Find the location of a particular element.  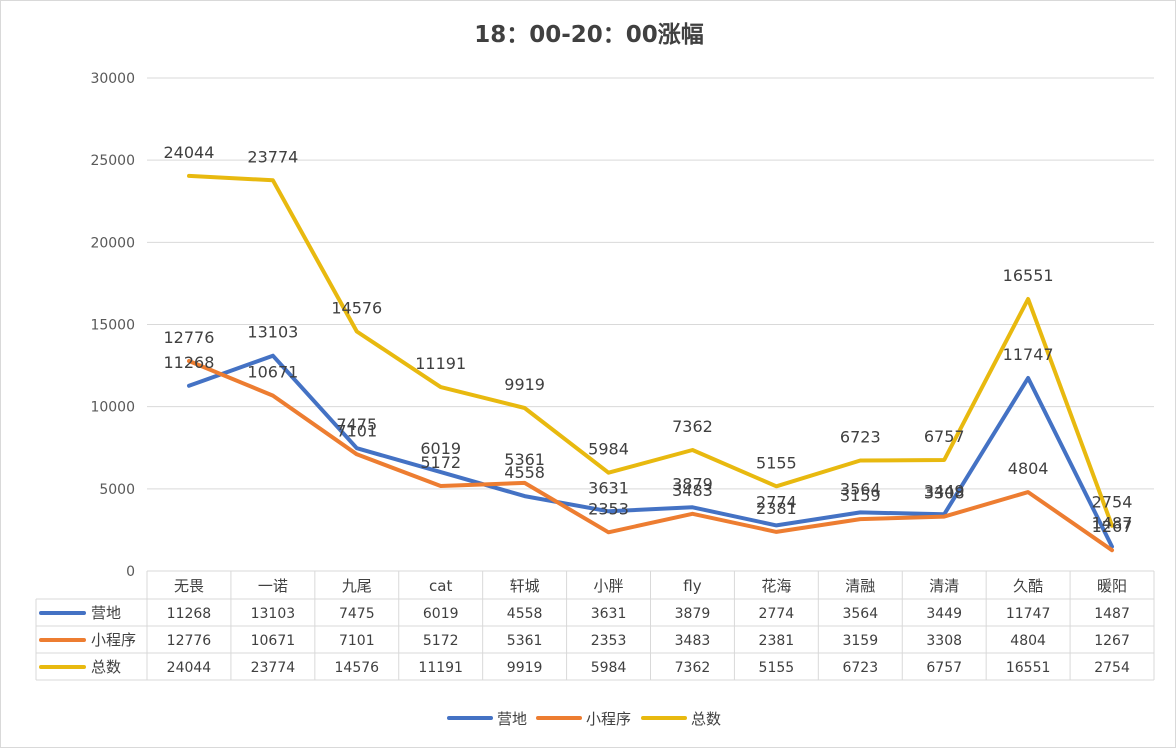

legend-label: 营地 is located at coordinates (512, 719).